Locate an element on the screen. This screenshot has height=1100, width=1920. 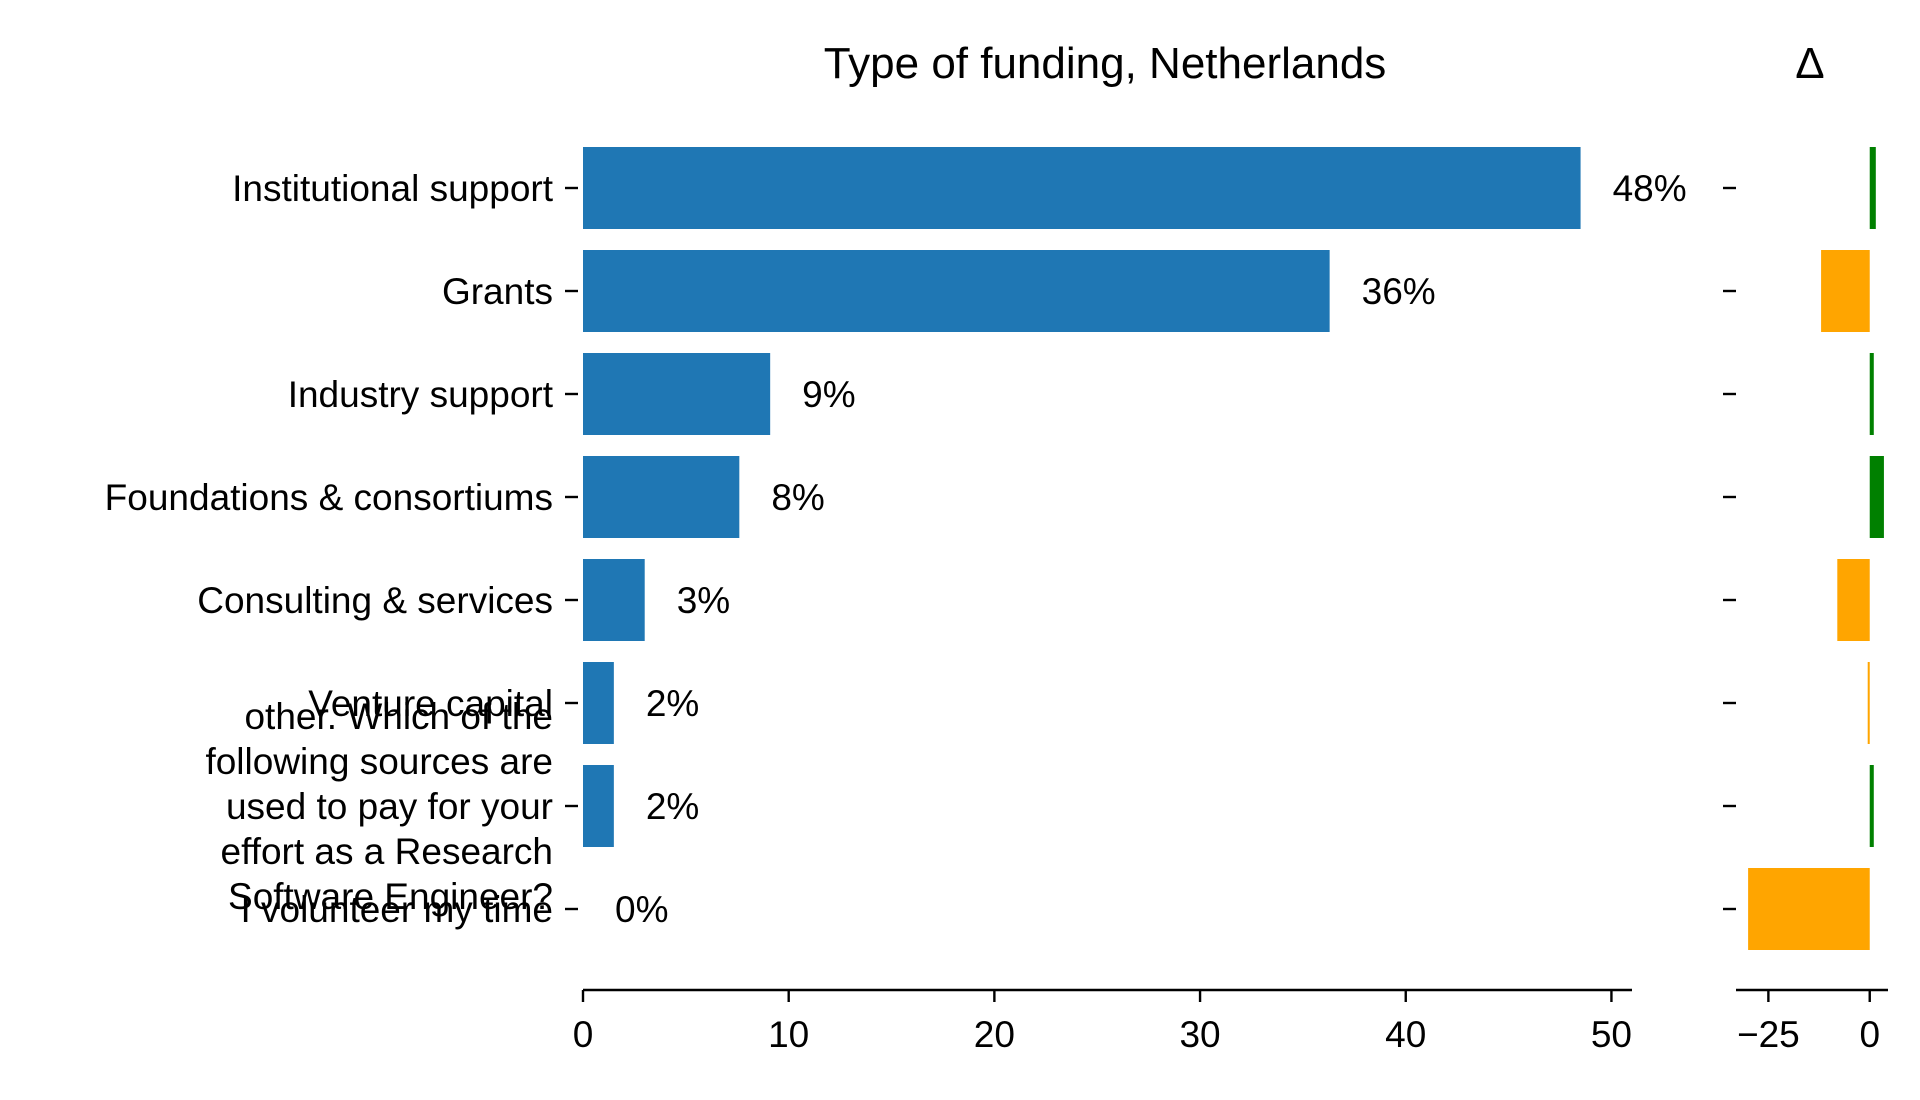
delta-y-ticks is located at coordinates (1729, 548).